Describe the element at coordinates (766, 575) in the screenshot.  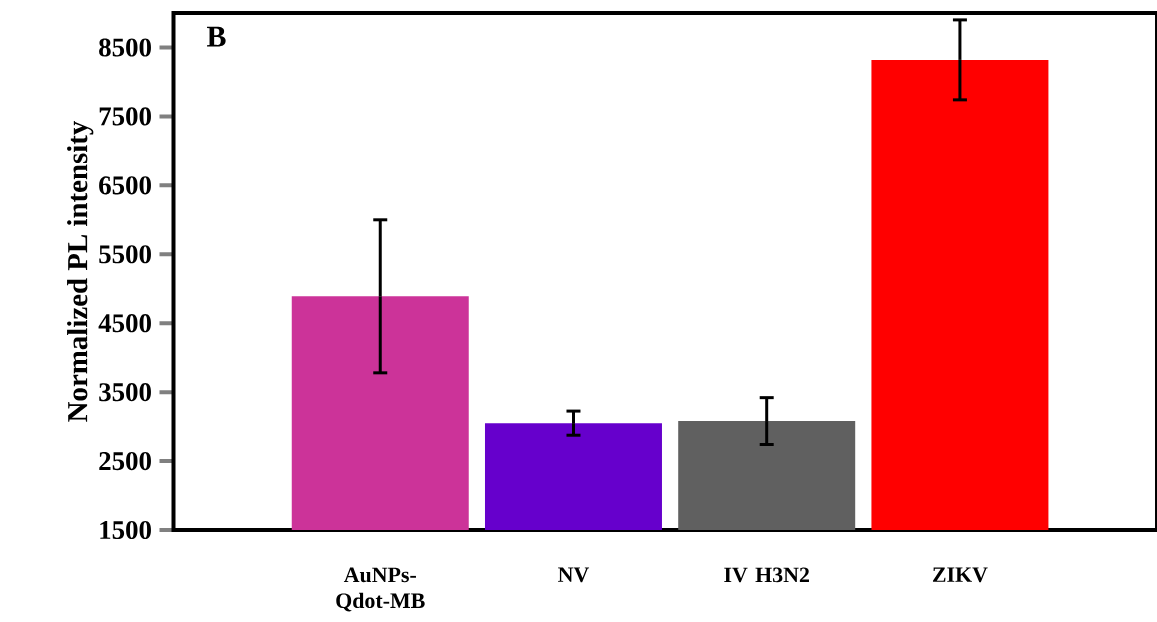
I see `x-tick-label: IV H3N2` at that location.